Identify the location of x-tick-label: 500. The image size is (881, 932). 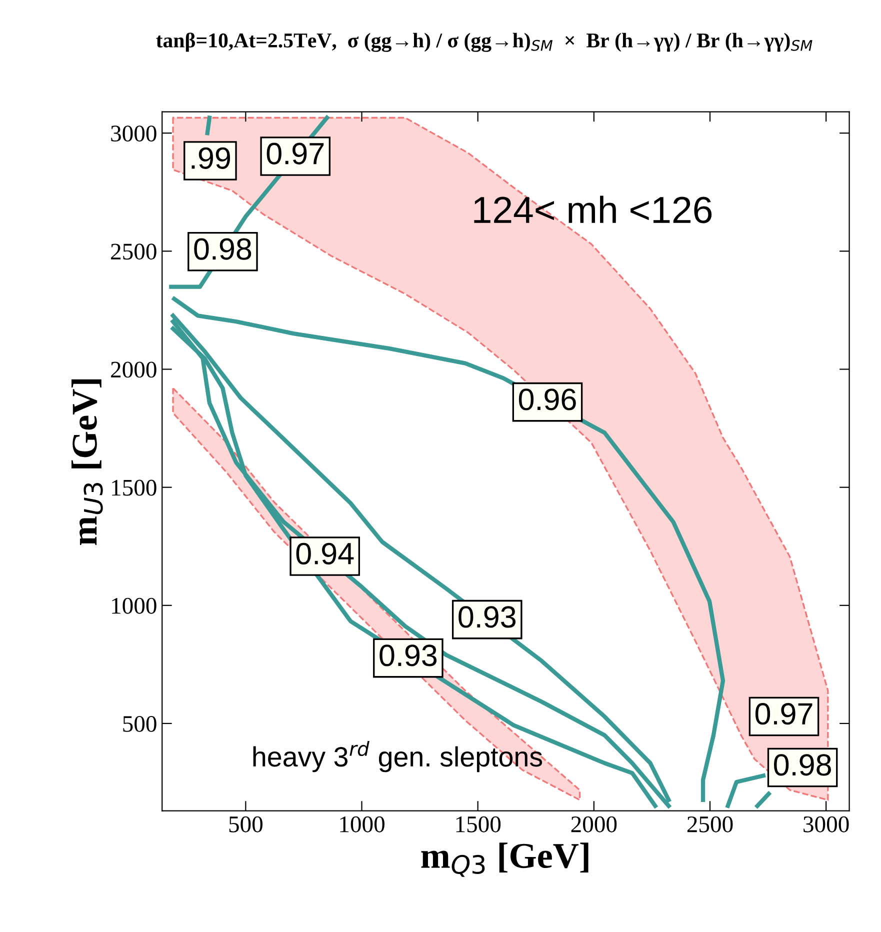
(245, 824).